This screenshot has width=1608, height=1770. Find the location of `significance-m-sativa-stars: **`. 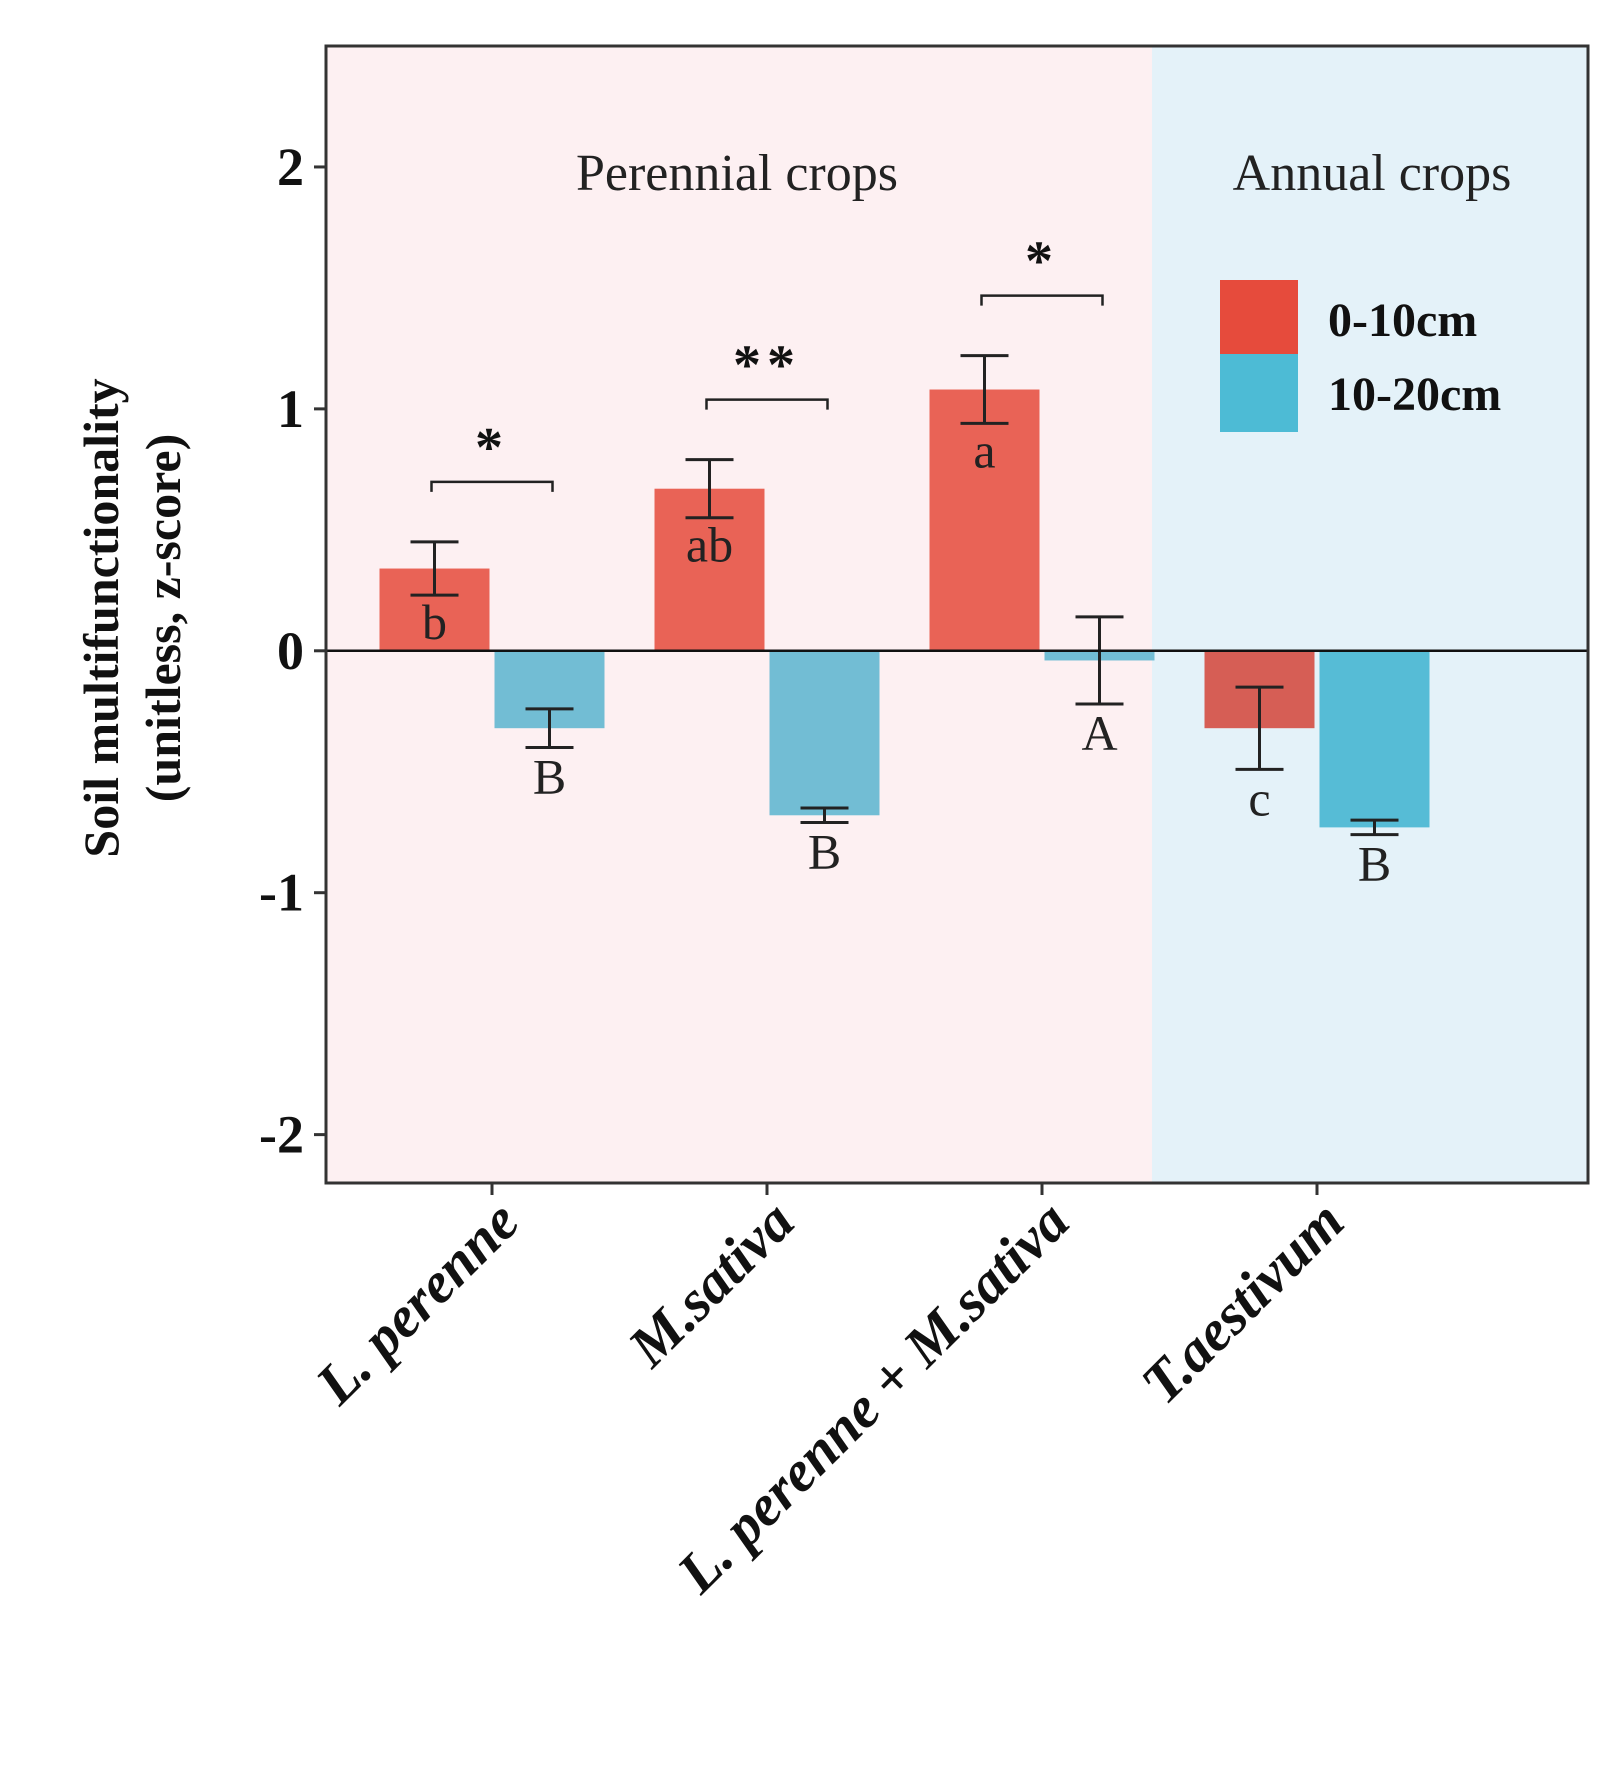

significance-m-sativa-stars: ** is located at coordinates (767, 366).